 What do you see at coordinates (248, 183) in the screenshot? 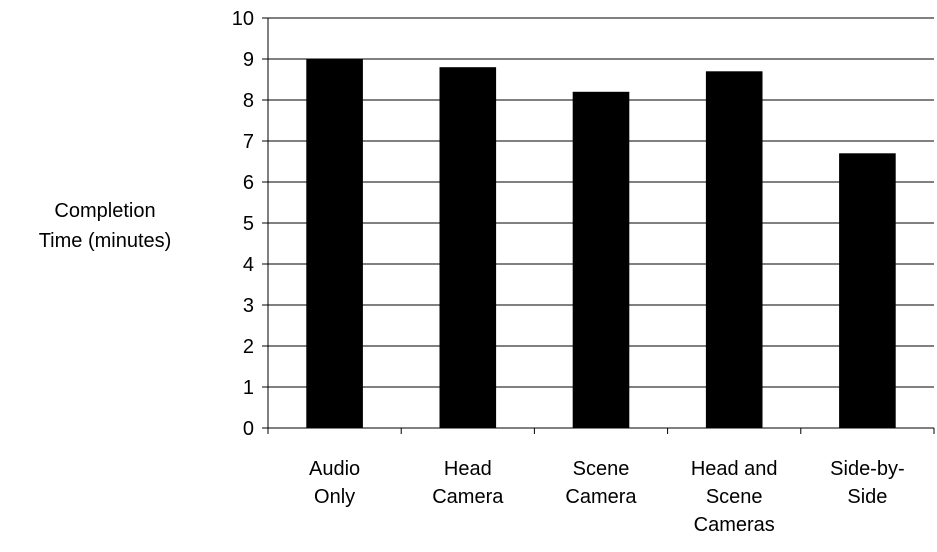
I see `y-tick-label: 6` at bounding box center [248, 183].